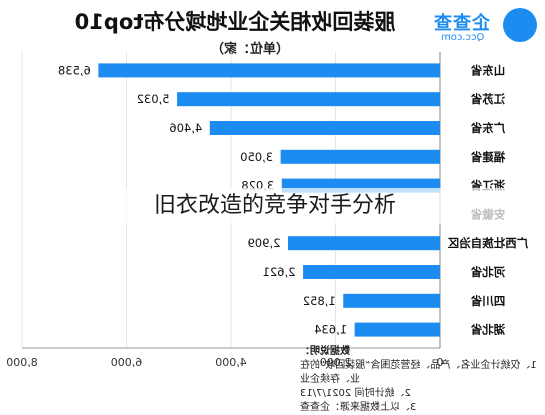 Image resolution: width=545 pixels, height=415 pixels. Describe the element at coordinates (487, 99) in the screenshot. I see `y-category-label: 江苏省` at that location.